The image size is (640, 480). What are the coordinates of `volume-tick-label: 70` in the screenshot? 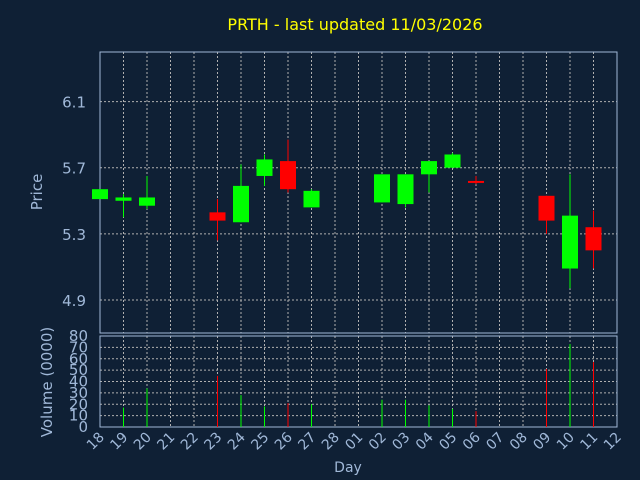 It's located at (78, 347).